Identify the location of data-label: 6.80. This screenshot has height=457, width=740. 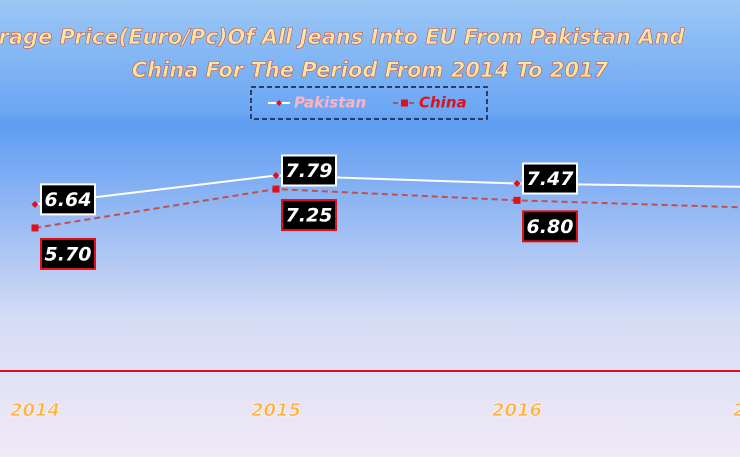
(550, 227).